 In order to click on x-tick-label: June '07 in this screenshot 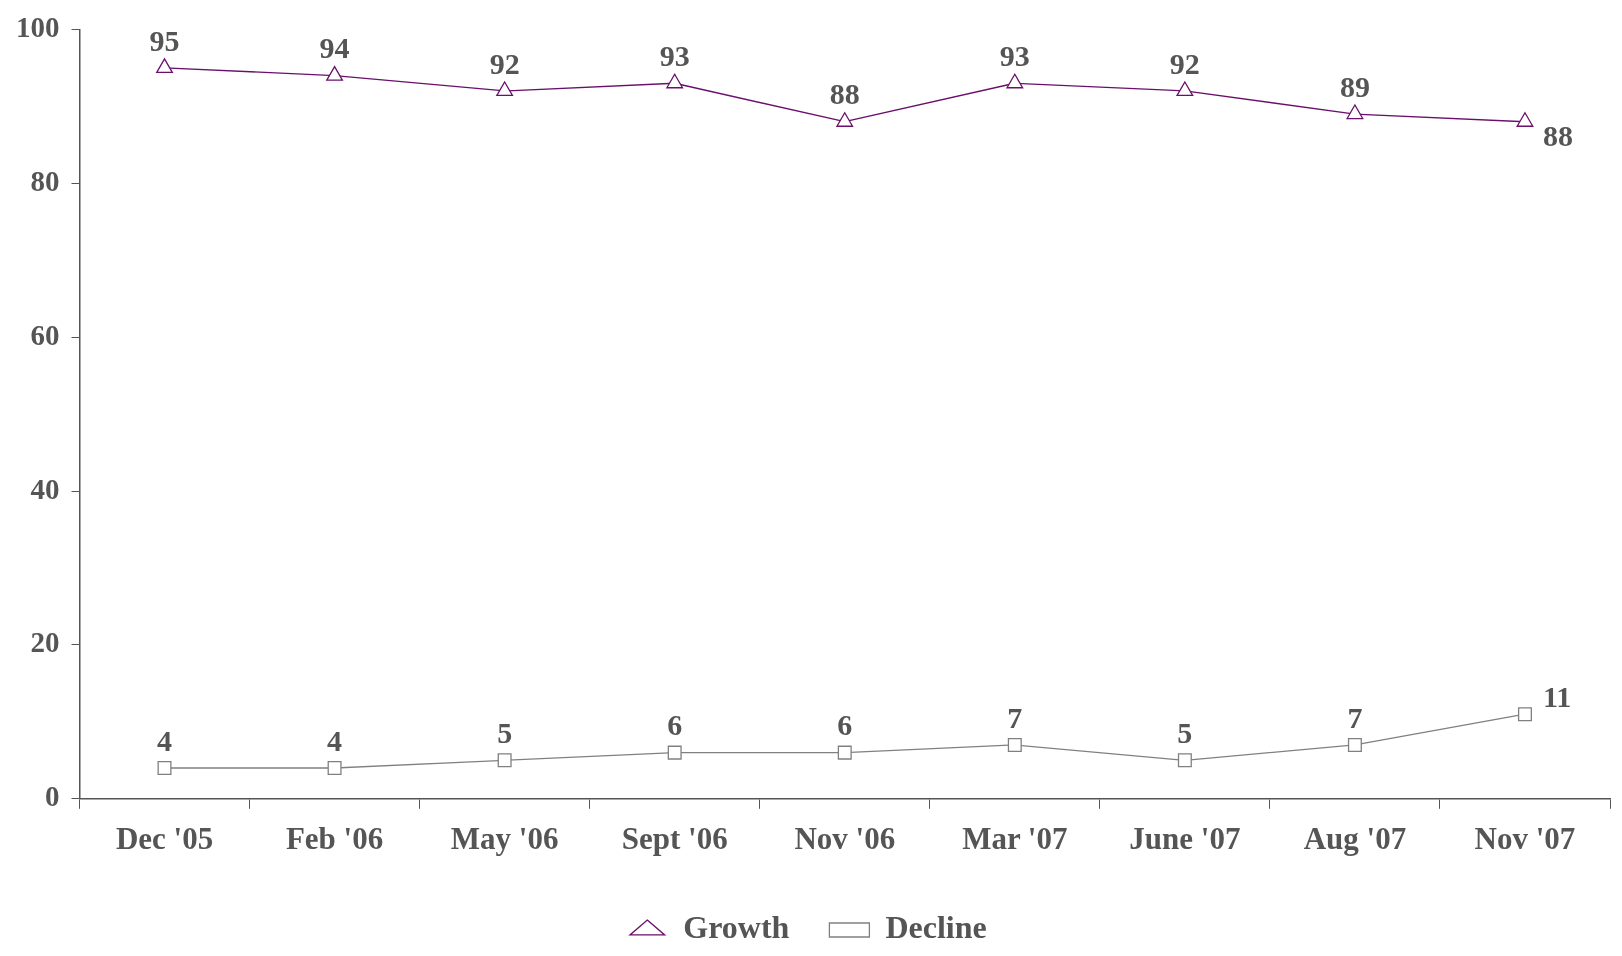, I will do `click(1185, 839)`.